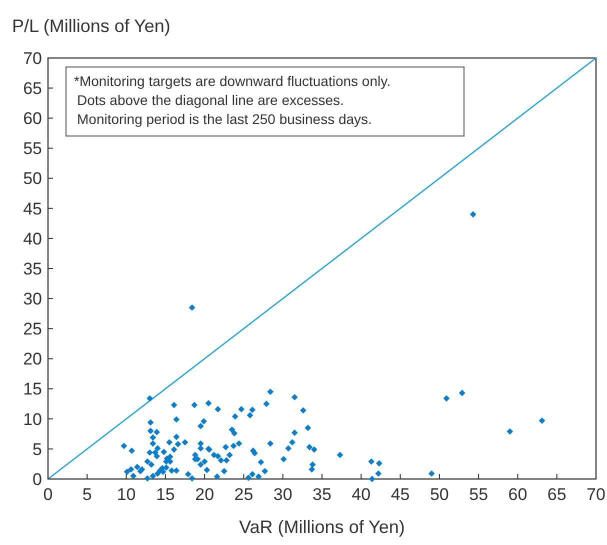 The image size is (607, 545). I want to click on y-tick-label: 60, so click(32, 118).